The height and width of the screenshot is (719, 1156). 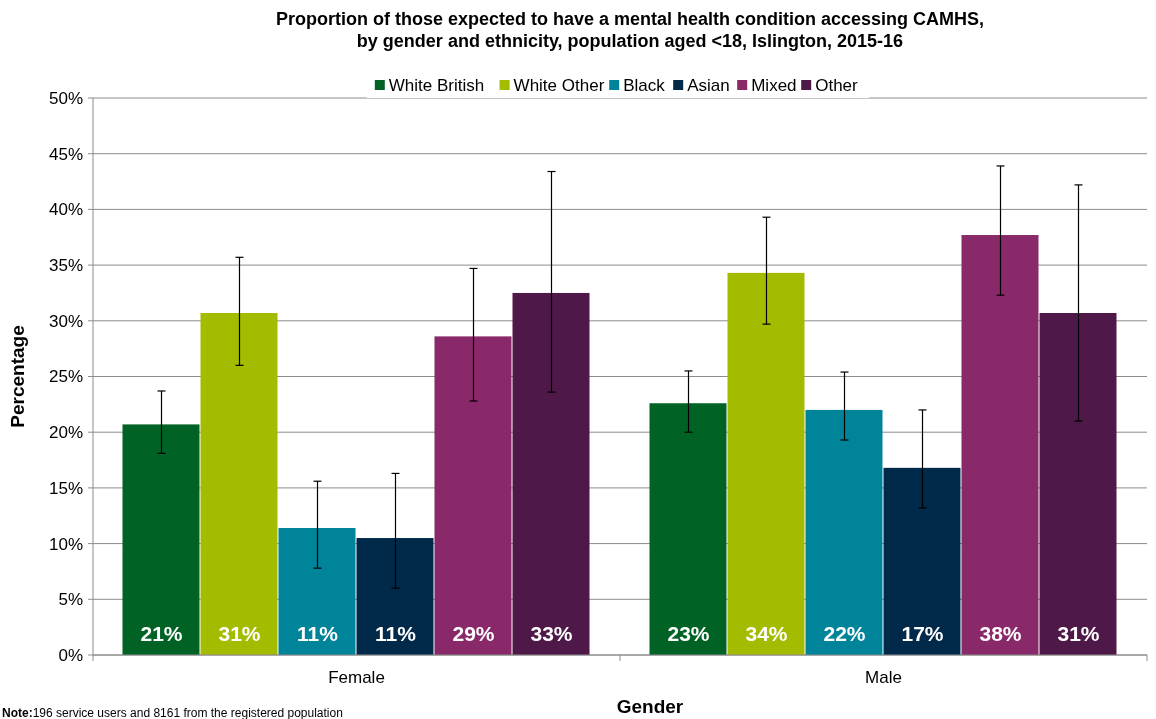 I want to click on y-axis-title: Percentage, so click(x=17, y=376).